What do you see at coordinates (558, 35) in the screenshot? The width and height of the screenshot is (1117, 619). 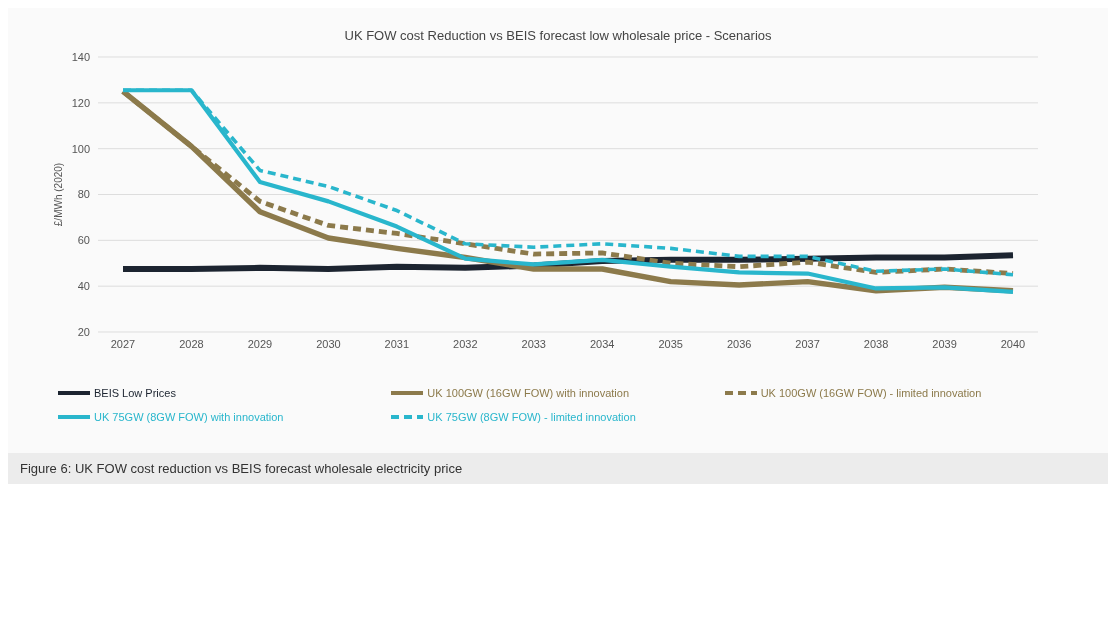 I see `chart-title: UK FOW cost Reduction vs BEIS forecast low wholesale price - Scenarios` at bounding box center [558, 35].